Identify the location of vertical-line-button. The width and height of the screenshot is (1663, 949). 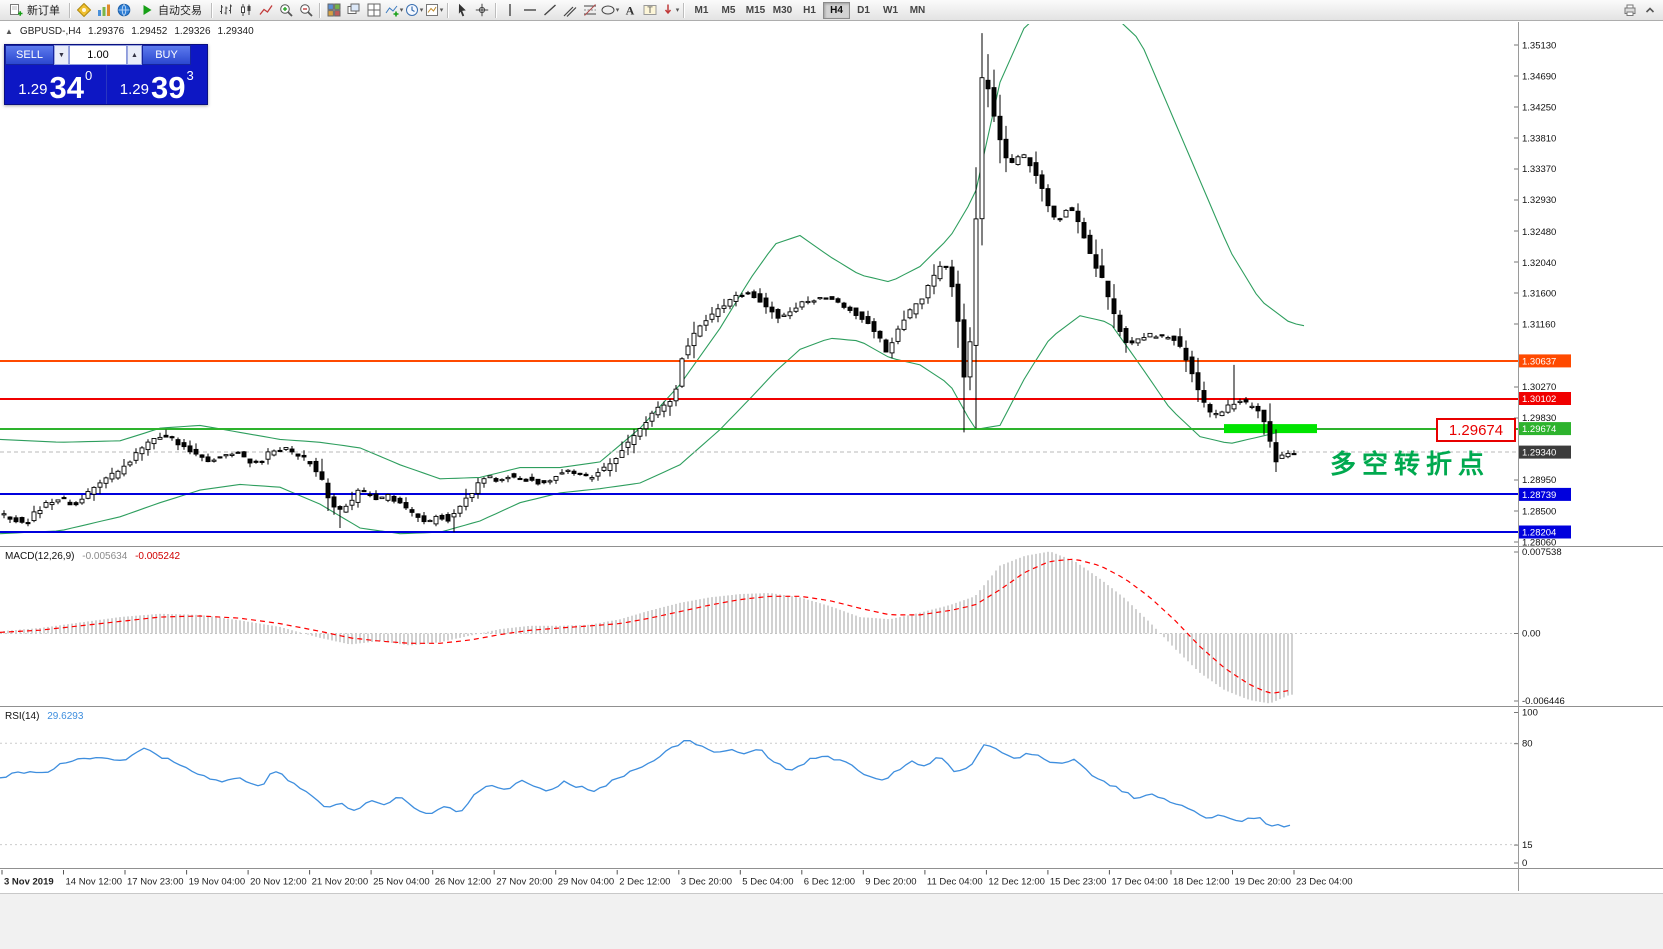
(510, 10).